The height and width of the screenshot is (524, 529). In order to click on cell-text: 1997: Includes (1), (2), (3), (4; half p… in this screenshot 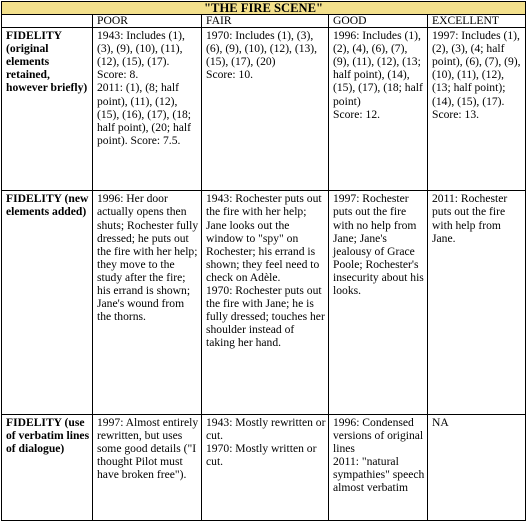, I will do `click(476, 68)`.